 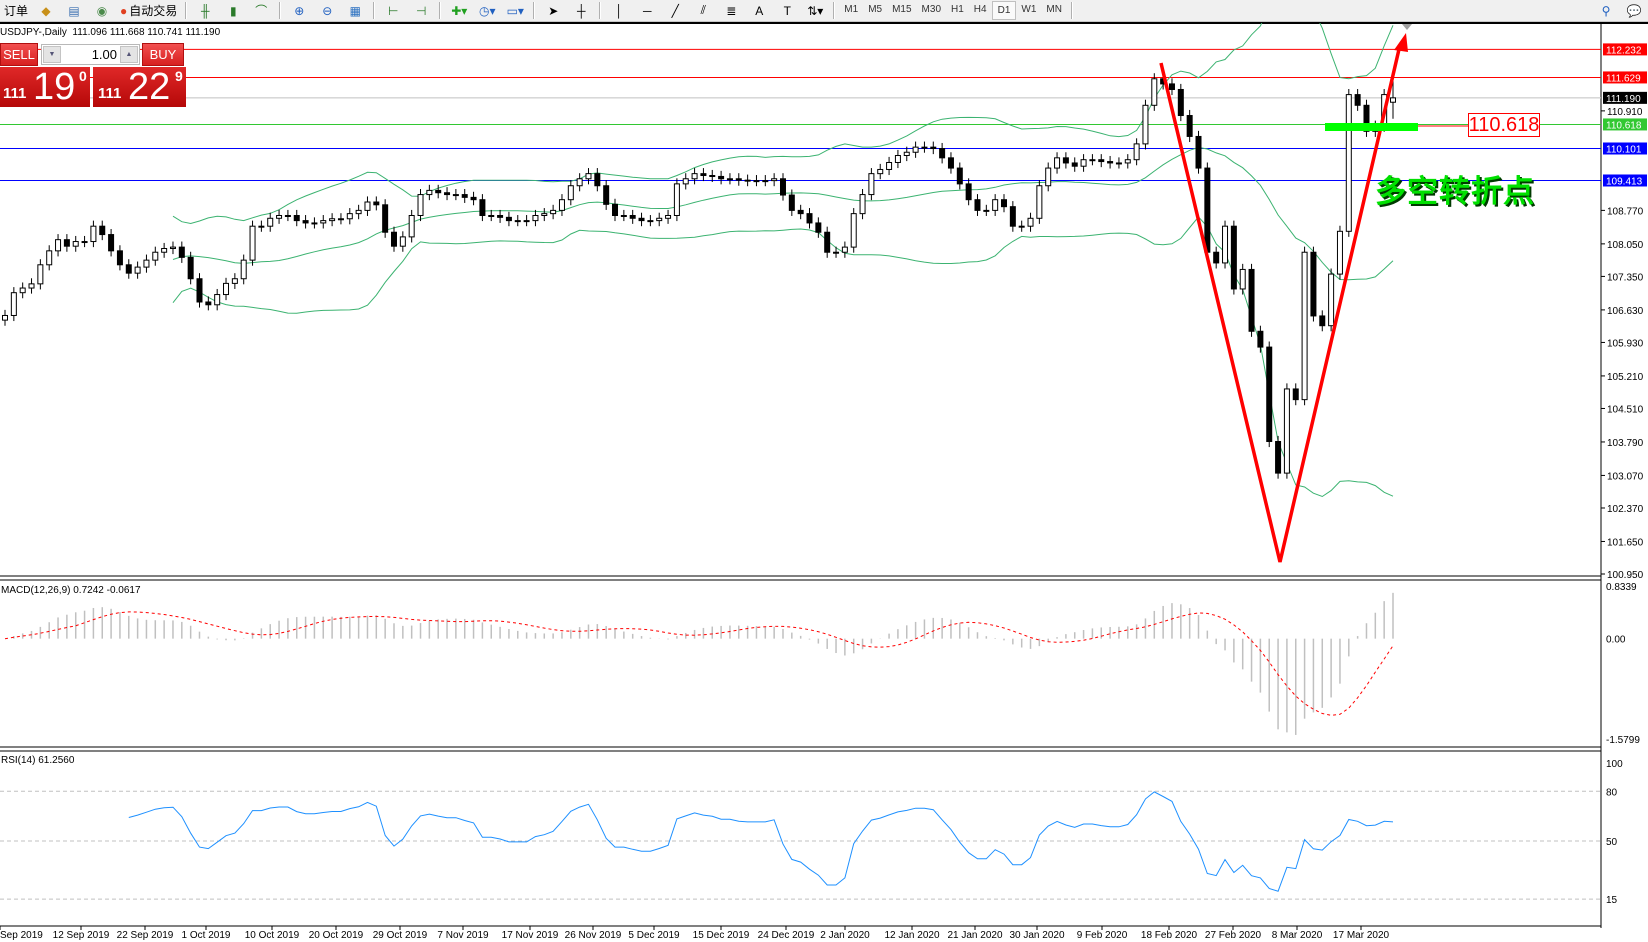 I want to click on fibonacci-icon: ≣, so click(x=731, y=10).